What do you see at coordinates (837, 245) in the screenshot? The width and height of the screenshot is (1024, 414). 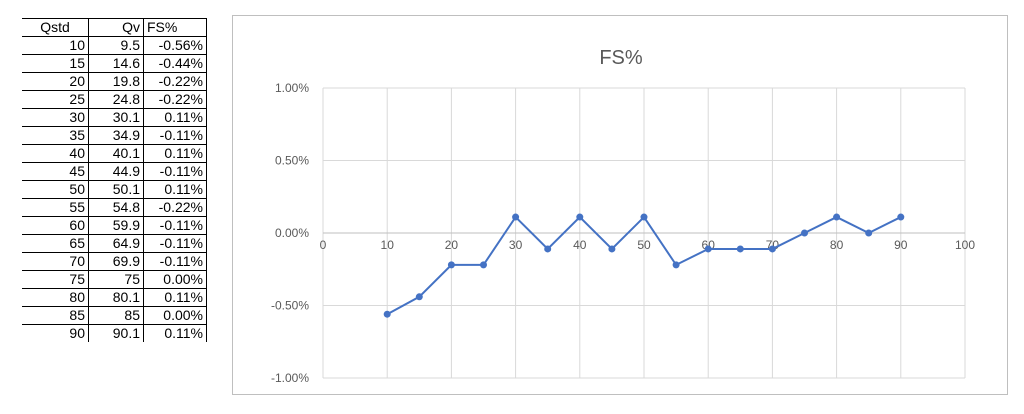 I see `x-tick-label: 80` at bounding box center [837, 245].